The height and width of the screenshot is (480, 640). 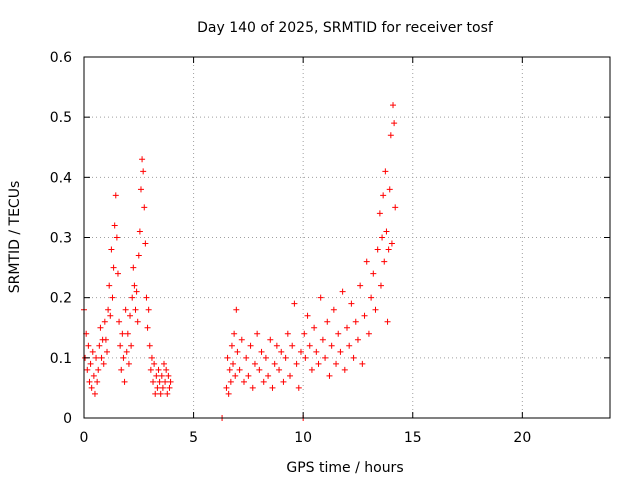 I want to click on y-tick-label: 0.4, so click(x=61, y=178).